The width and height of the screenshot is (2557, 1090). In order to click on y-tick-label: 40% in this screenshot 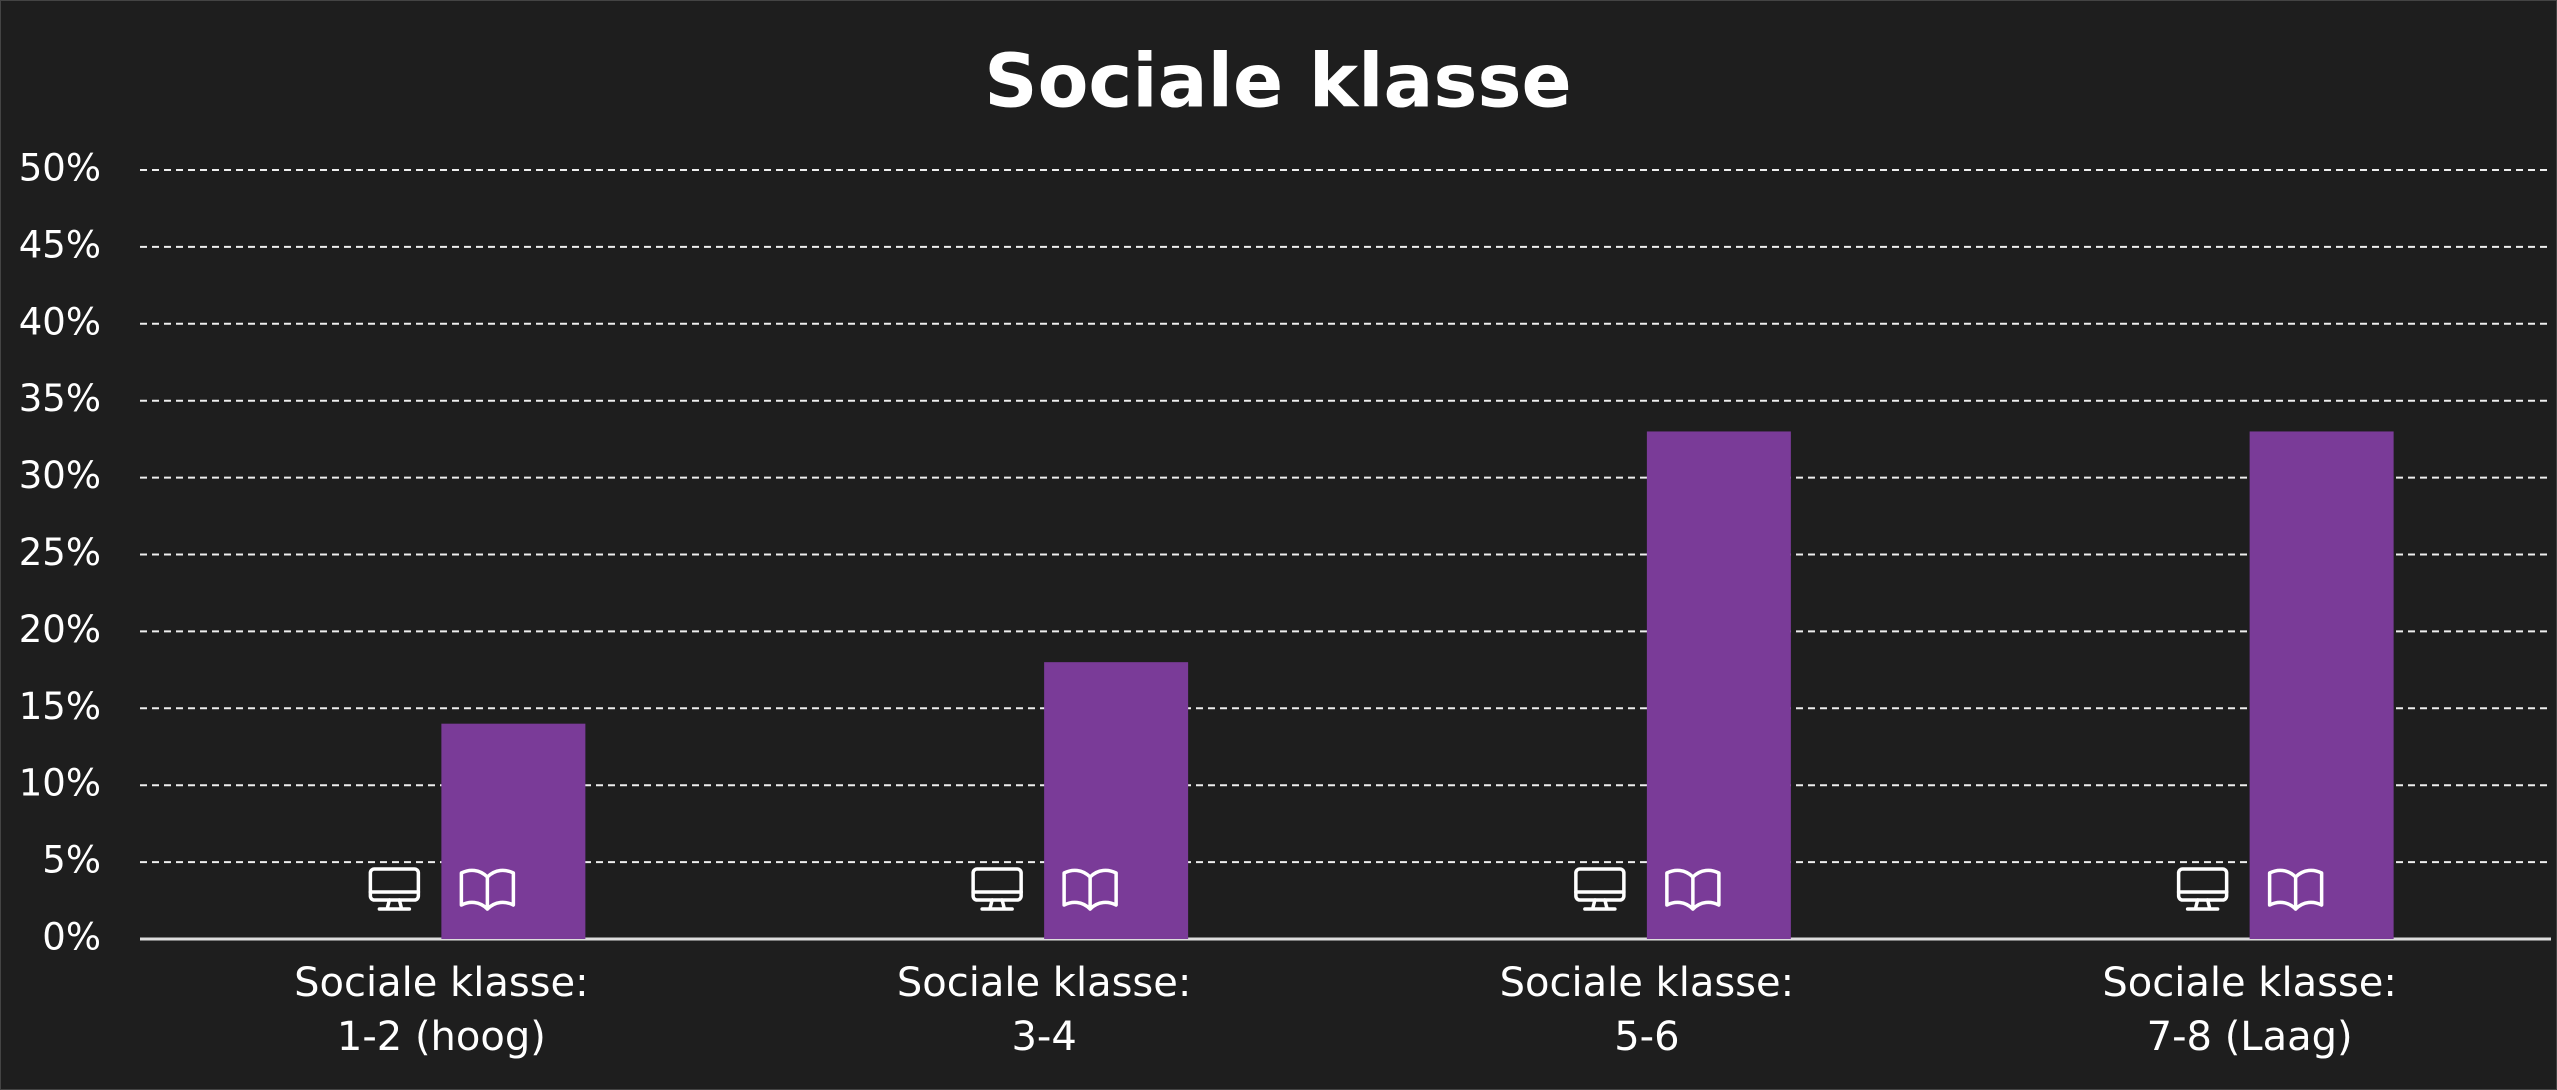, I will do `click(60, 321)`.